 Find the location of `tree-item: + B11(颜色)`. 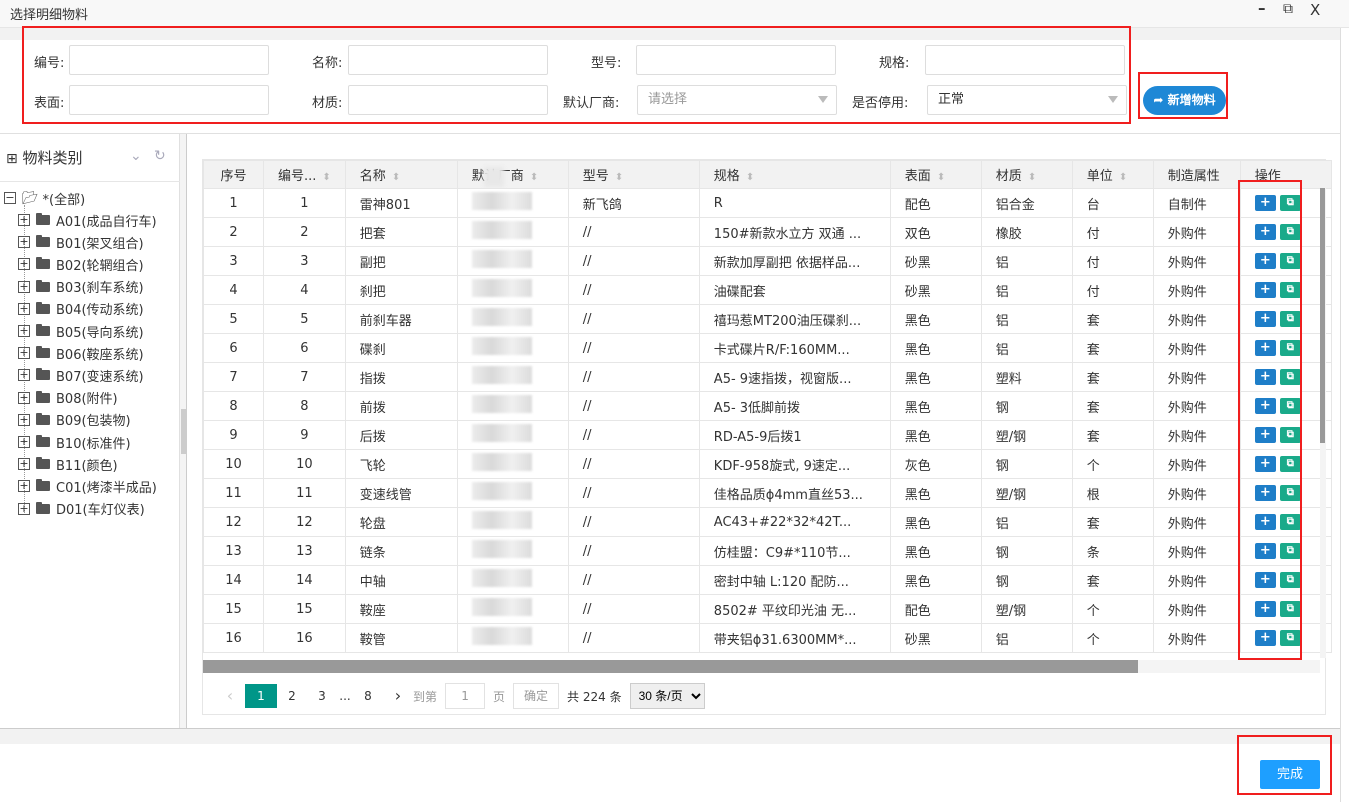

tree-item: + B11(颜色) is located at coordinates (68, 464).